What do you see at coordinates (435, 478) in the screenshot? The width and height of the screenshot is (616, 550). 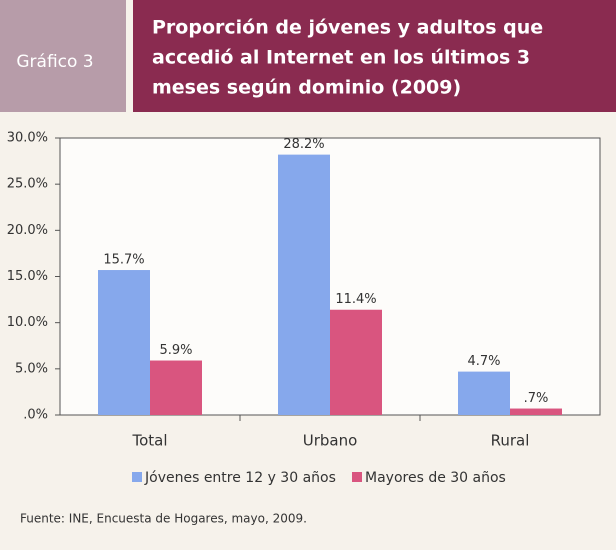 I see `legend-label: Mayores de 30 años` at bounding box center [435, 478].